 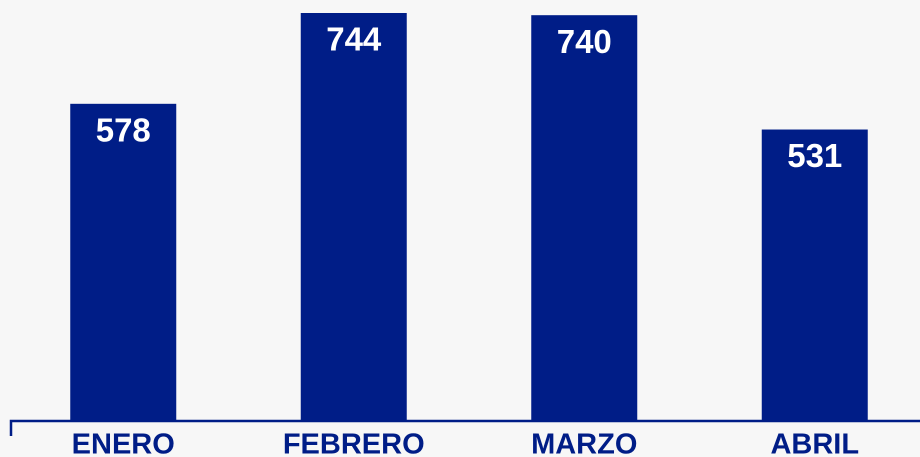 I want to click on x-tick-label: FEBRERO, so click(x=354, y=443).